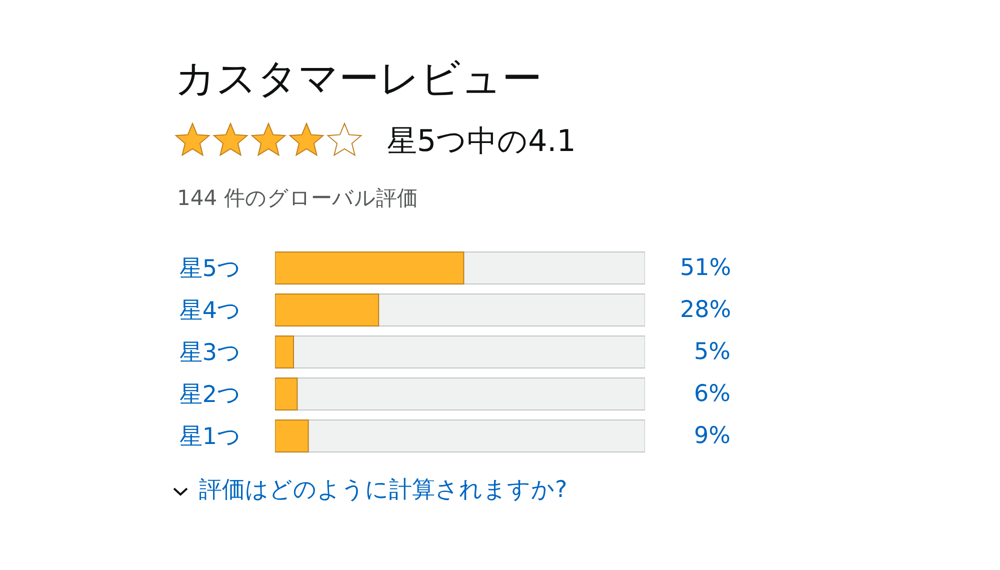  Describe the element at coordinates (210, 437) in the screenshot. I see `y-tick-label: 星1つ` at that location.